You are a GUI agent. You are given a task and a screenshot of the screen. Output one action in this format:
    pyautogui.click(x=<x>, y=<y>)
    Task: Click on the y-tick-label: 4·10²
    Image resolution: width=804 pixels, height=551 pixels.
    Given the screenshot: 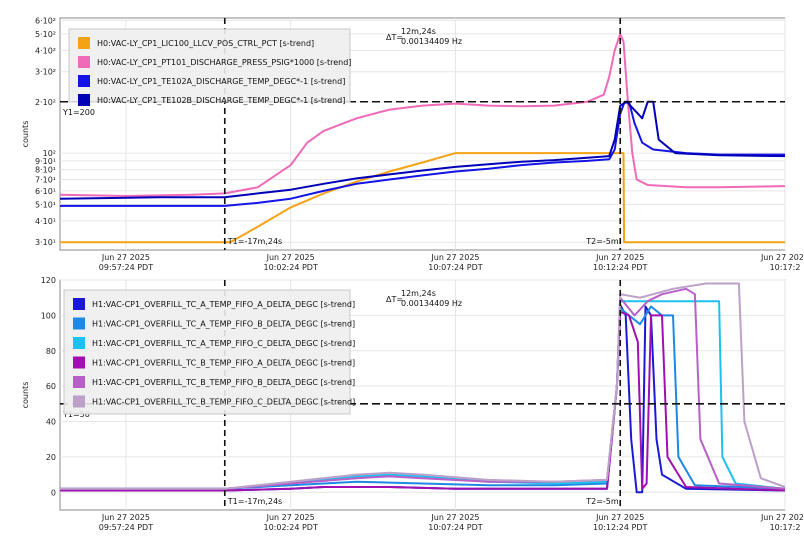 What is the action you would take?
    pyautogui.click(x=45, y=50)
    